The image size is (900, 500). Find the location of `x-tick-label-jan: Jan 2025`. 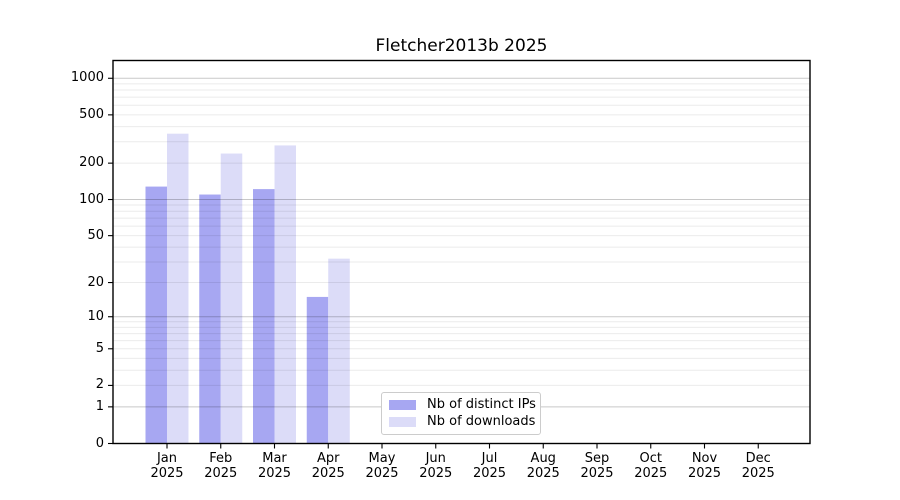

x-tick-label-jan: Jan 2025 is located at coordinates (167, 466).